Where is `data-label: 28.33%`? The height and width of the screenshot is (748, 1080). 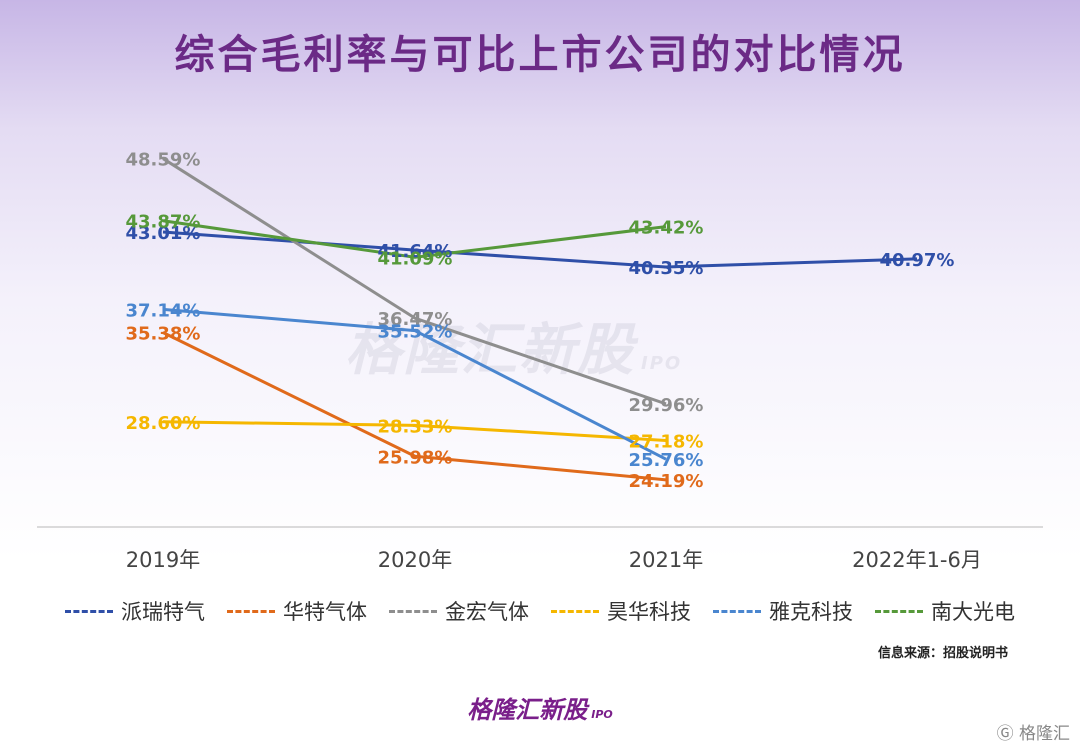 data-label: 28.33% is located at coordinates (415, 426).